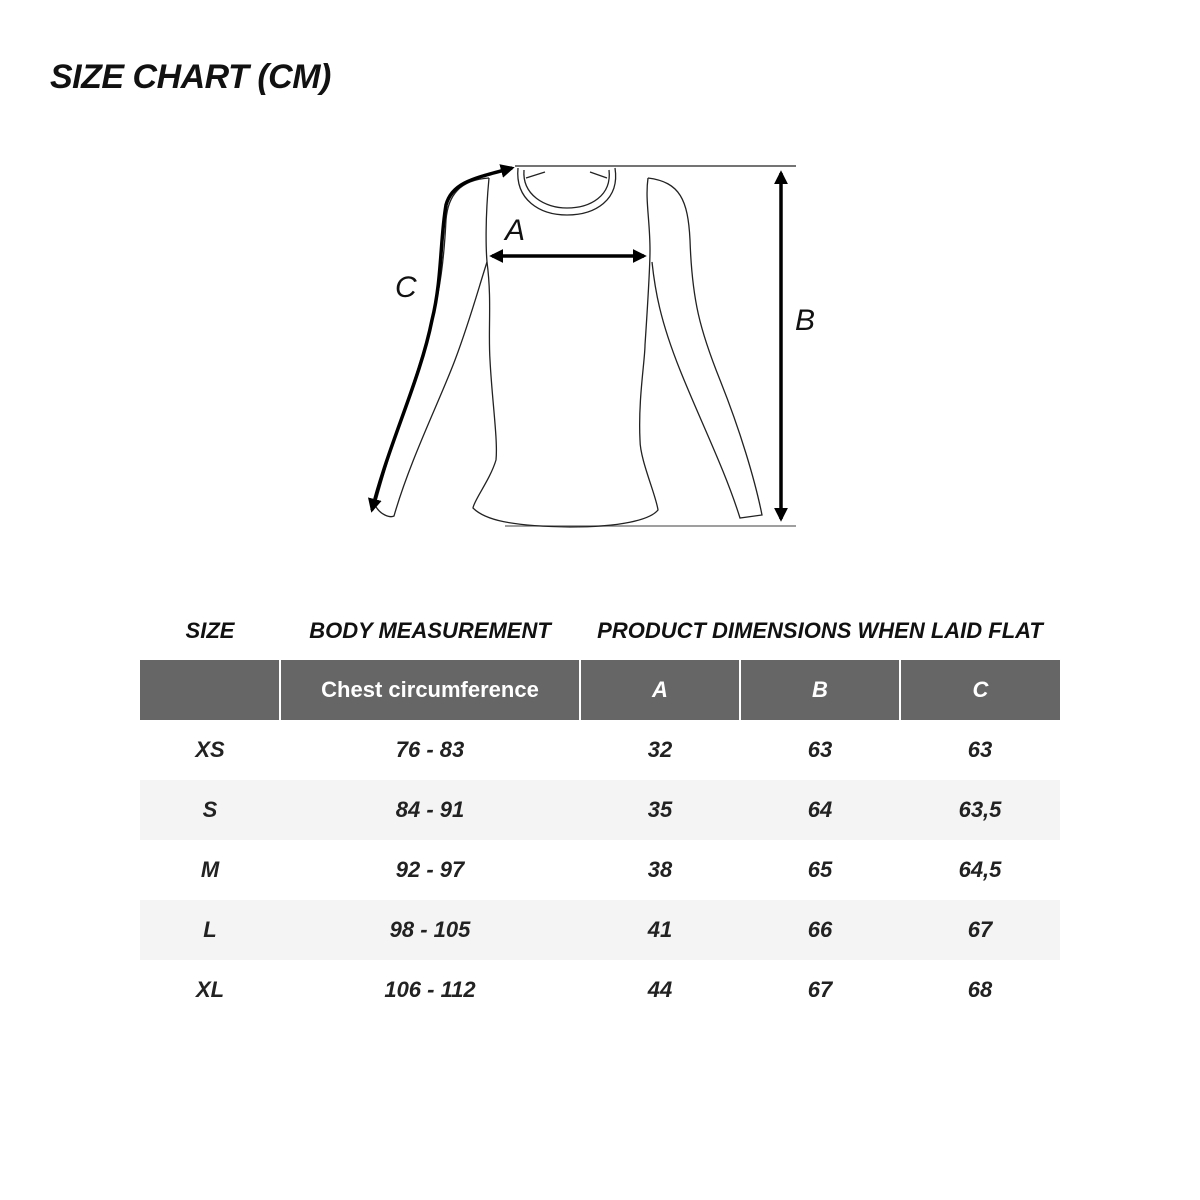 Image resolution: width=1200 pixels, height=1200 pixels. Describe the element at coordinates (820, 989) in the screenshot. I see `cell-b: 67` at that location.